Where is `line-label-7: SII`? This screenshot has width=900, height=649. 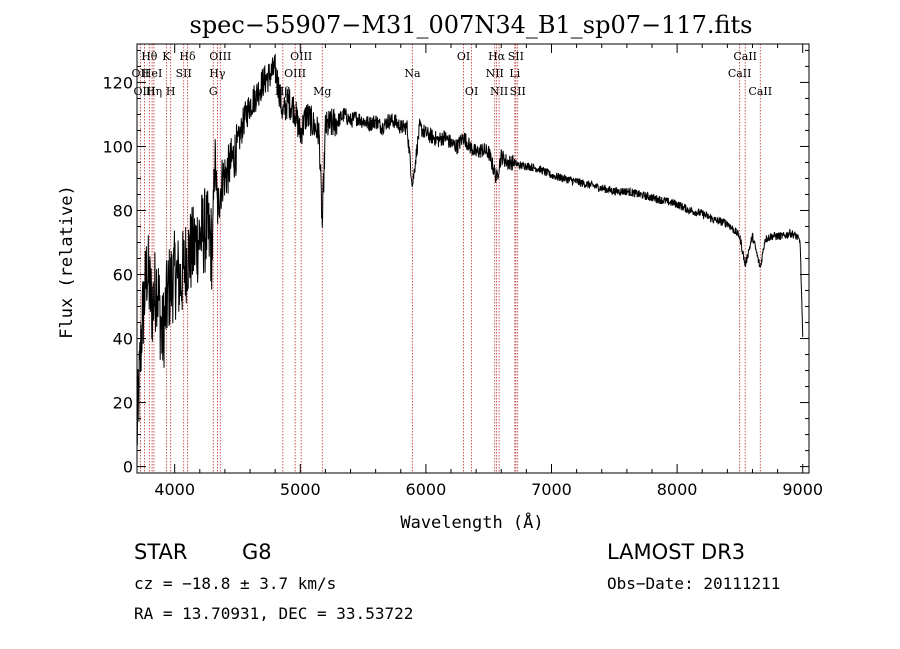 line-label-7: SII is located at coordinates (184, 73).